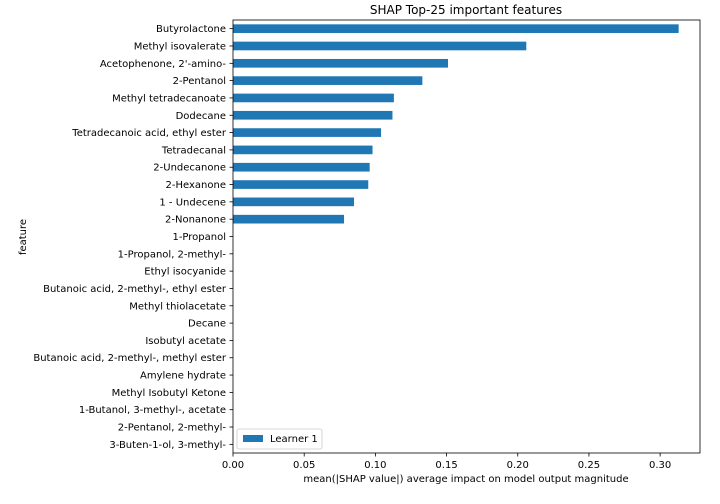  What do you see at coordinates (304, 465) in the screenshot?
I see `x-tick-label: 0.05` at bounding box center [304, 465].